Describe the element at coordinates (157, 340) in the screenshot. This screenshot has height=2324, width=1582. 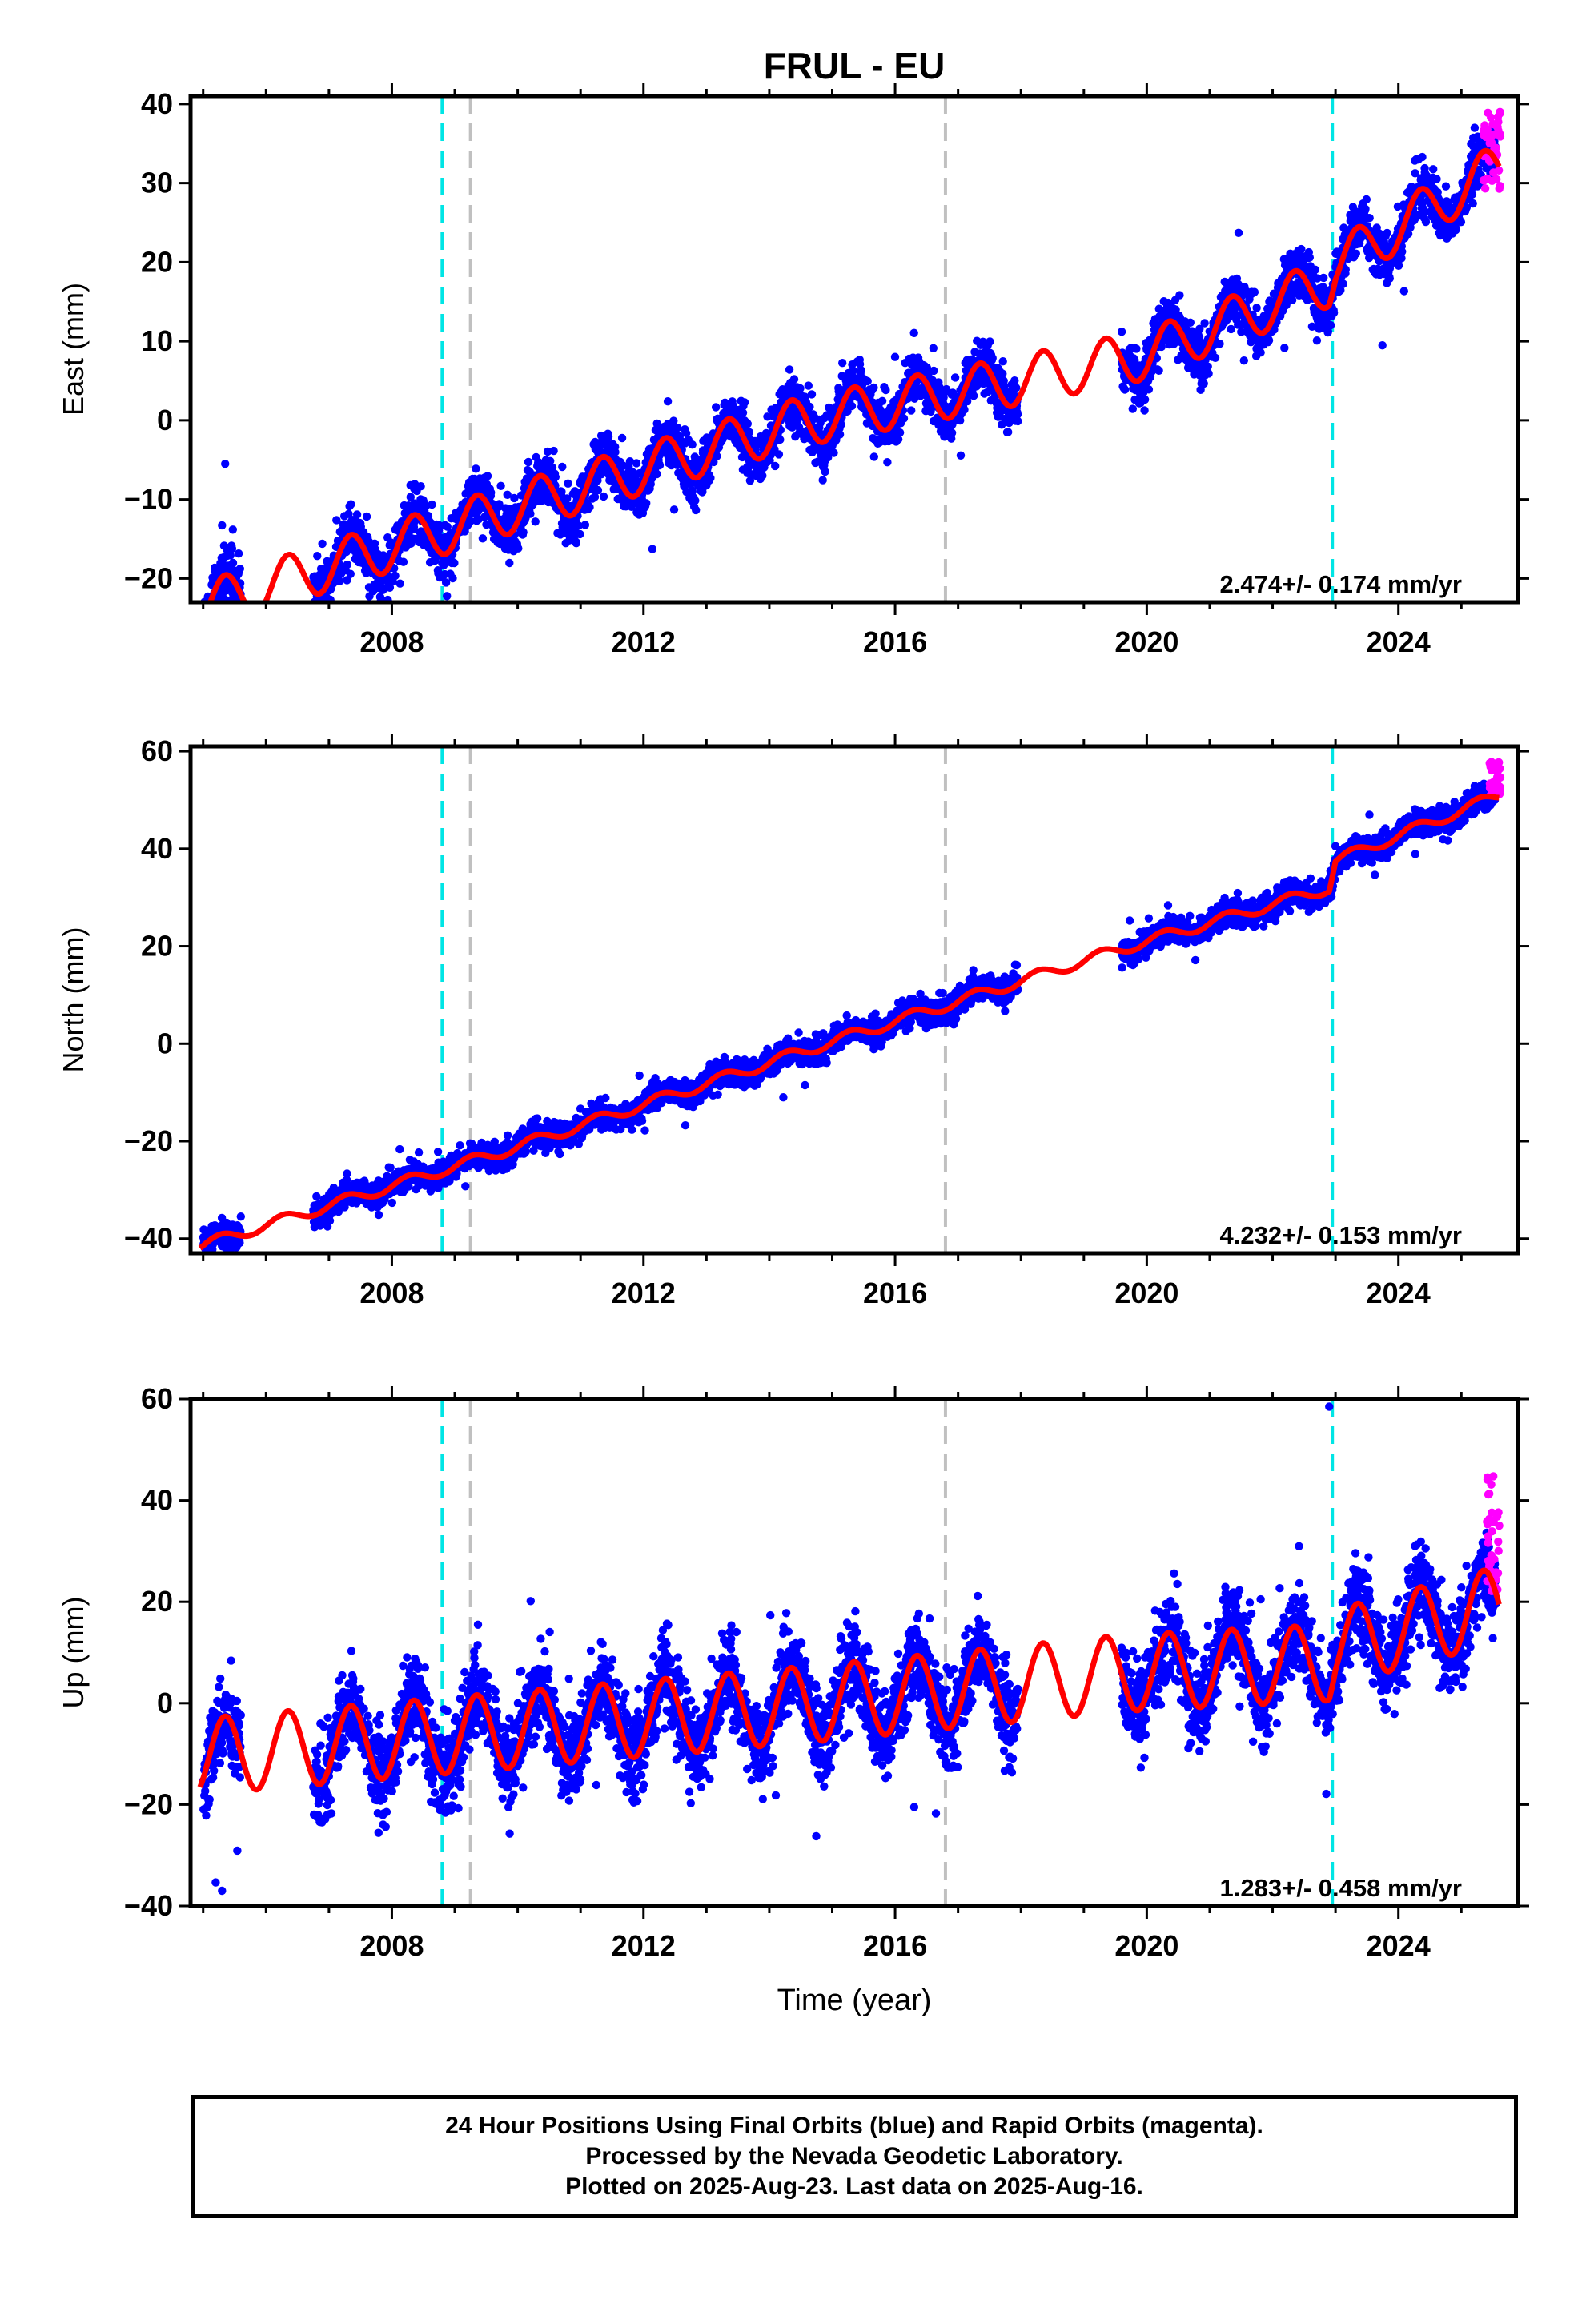
I see `y-tick-label: 10` at that location.